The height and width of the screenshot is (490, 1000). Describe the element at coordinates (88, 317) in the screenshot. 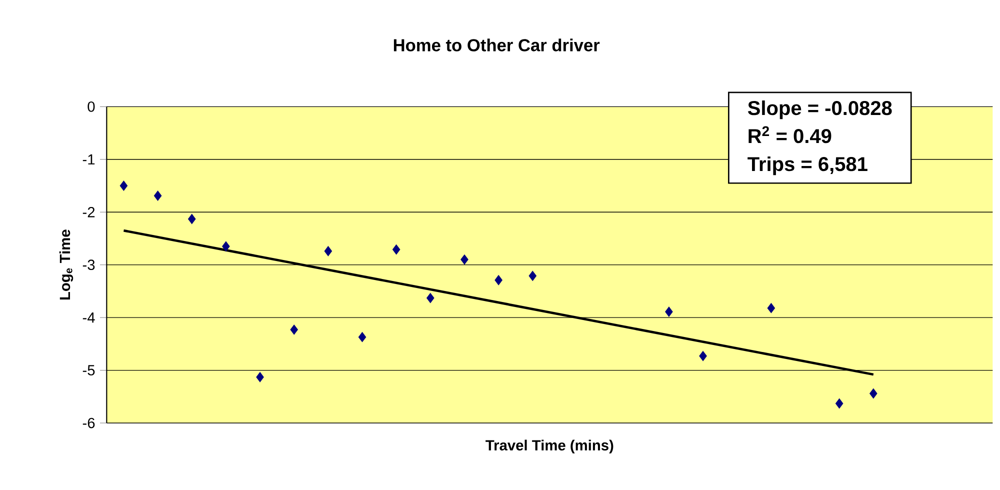

I see `y-tick-label: -4` at that location.